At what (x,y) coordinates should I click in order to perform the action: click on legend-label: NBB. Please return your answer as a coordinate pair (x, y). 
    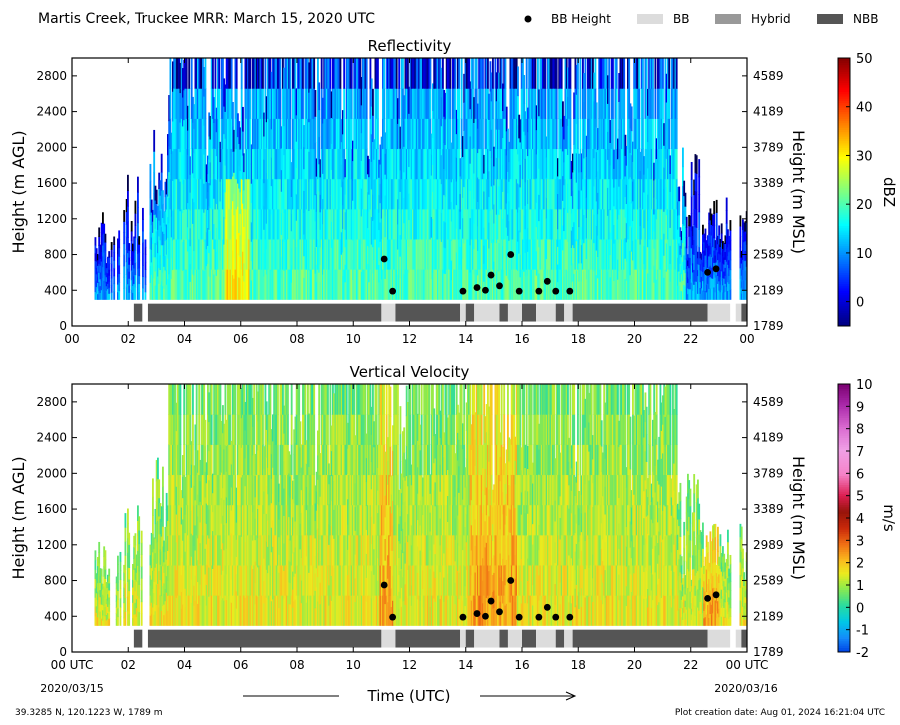
    Looking at the image, I should click on (865, 19).